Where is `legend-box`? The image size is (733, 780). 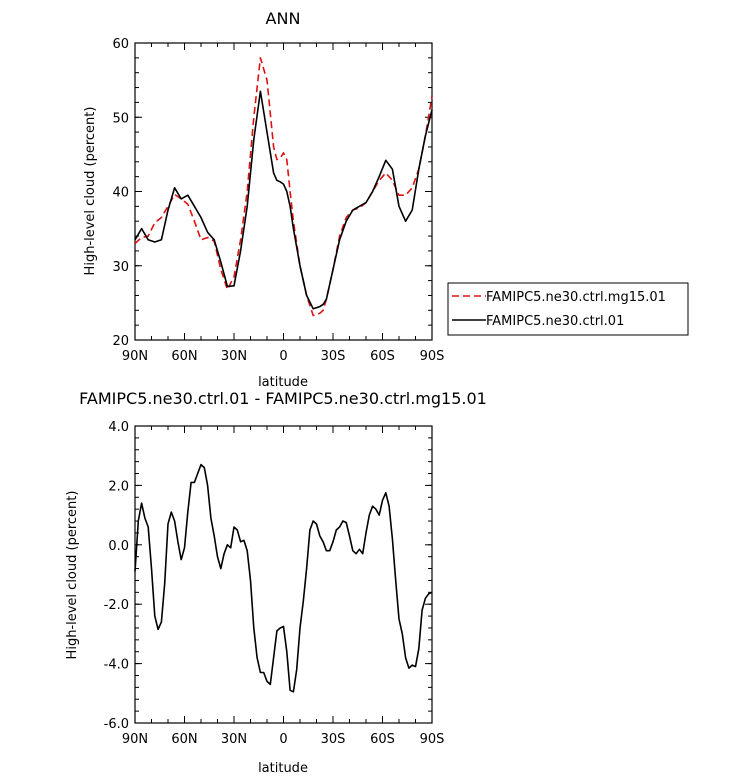 legend-box is located at coordinates (568, 309).